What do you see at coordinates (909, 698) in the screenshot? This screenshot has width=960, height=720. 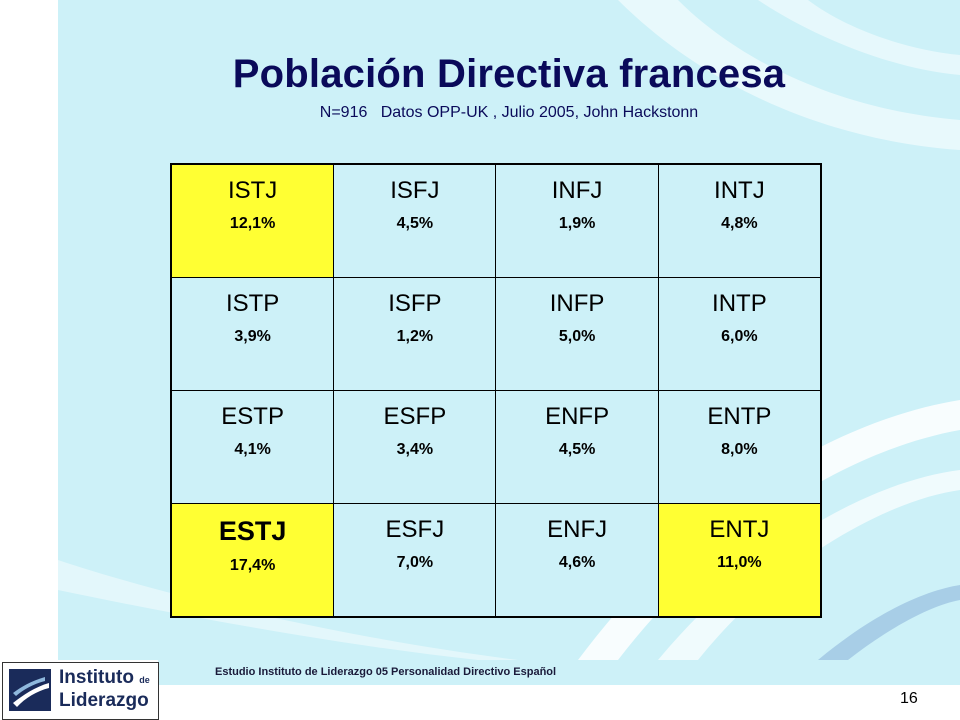 I see `page-number: 16` at bounding box center [909, 698].